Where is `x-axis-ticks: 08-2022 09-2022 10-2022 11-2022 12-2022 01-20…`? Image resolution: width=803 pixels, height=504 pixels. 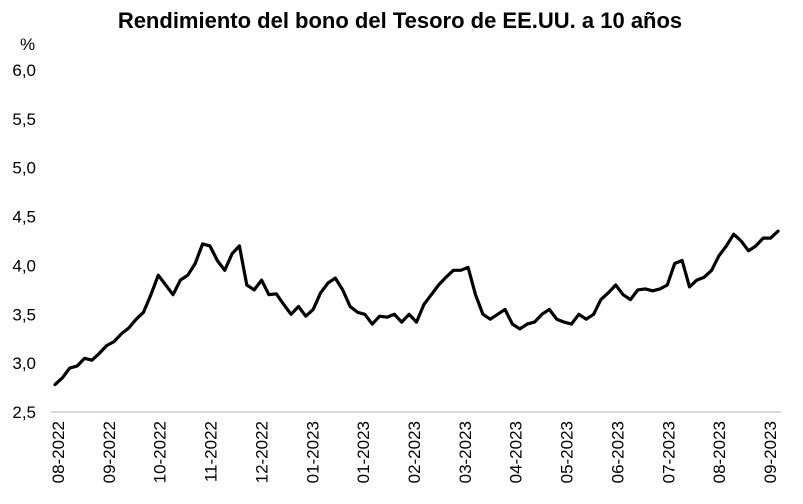
x-axis-ticks: 08-2022 09-2022 10-2022 11-2022 12-2022 01-20… is located at coordinates (414, 452).